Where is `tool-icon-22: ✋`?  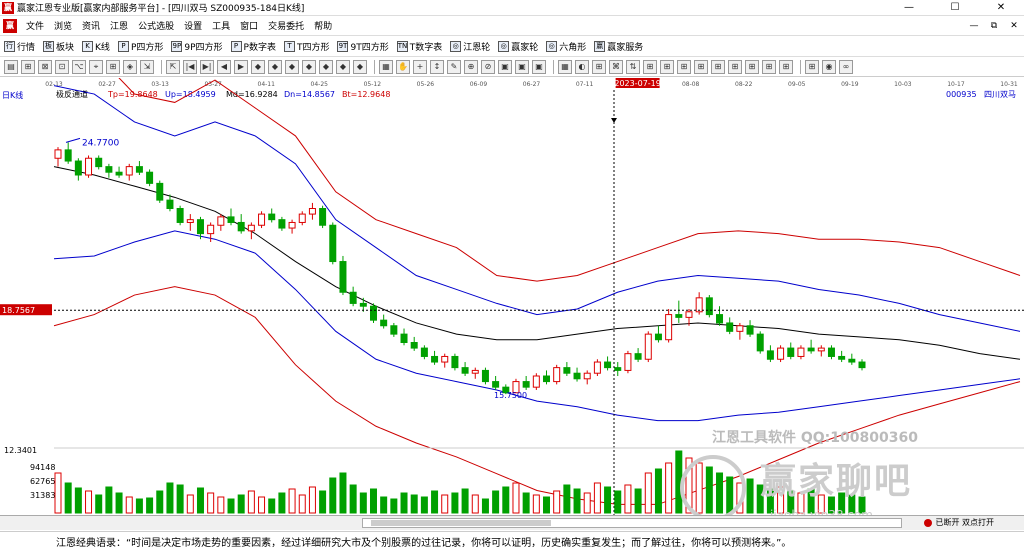
tool-icon-22: ✋ is located at coordinates (403, 67).